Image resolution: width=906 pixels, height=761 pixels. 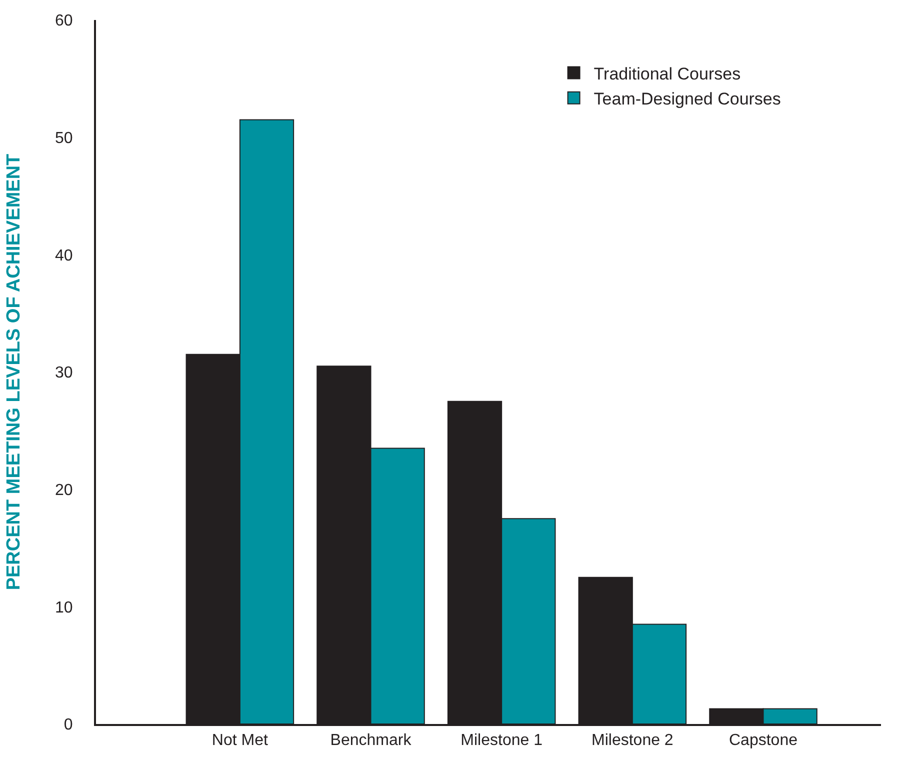 I want to click on legend-label: Traditional Courses, so click(x=667, y=74).